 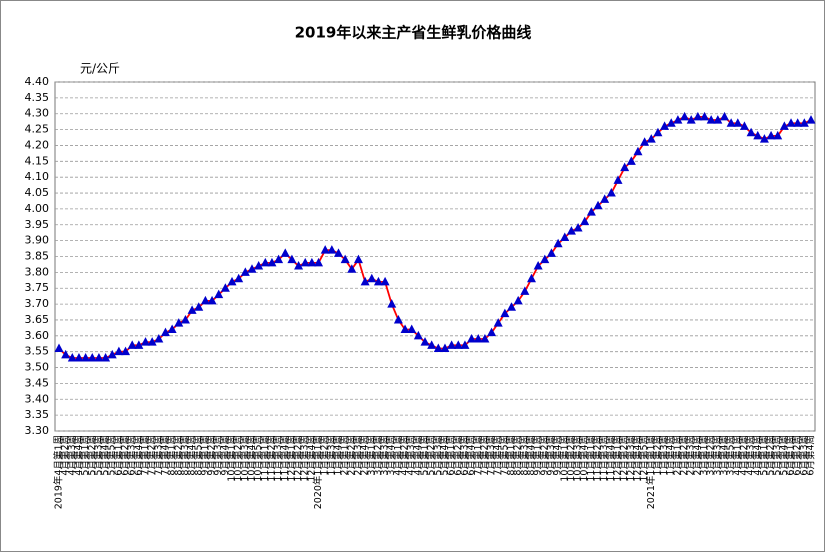 What do you see at coordinates (37, 287) in the screenshot?
I see `y-tick-label: 3.75` at bounding box center [37, 287].